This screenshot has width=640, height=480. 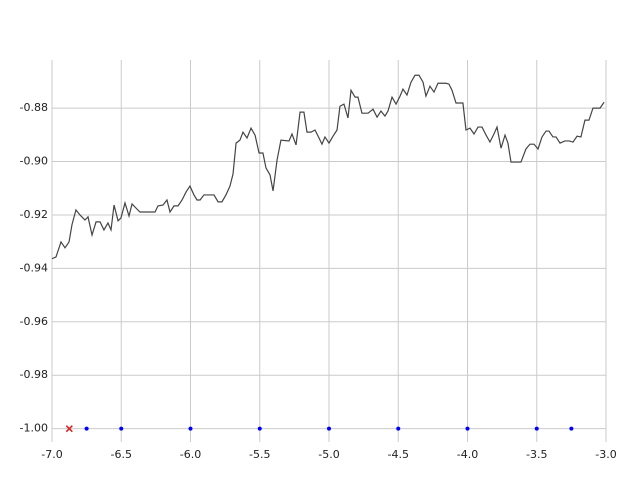 What do you see at coordinates (259, 454) in the screenshot?
I see `x-tick-label: -5.5` at bounding box center [259, 454].